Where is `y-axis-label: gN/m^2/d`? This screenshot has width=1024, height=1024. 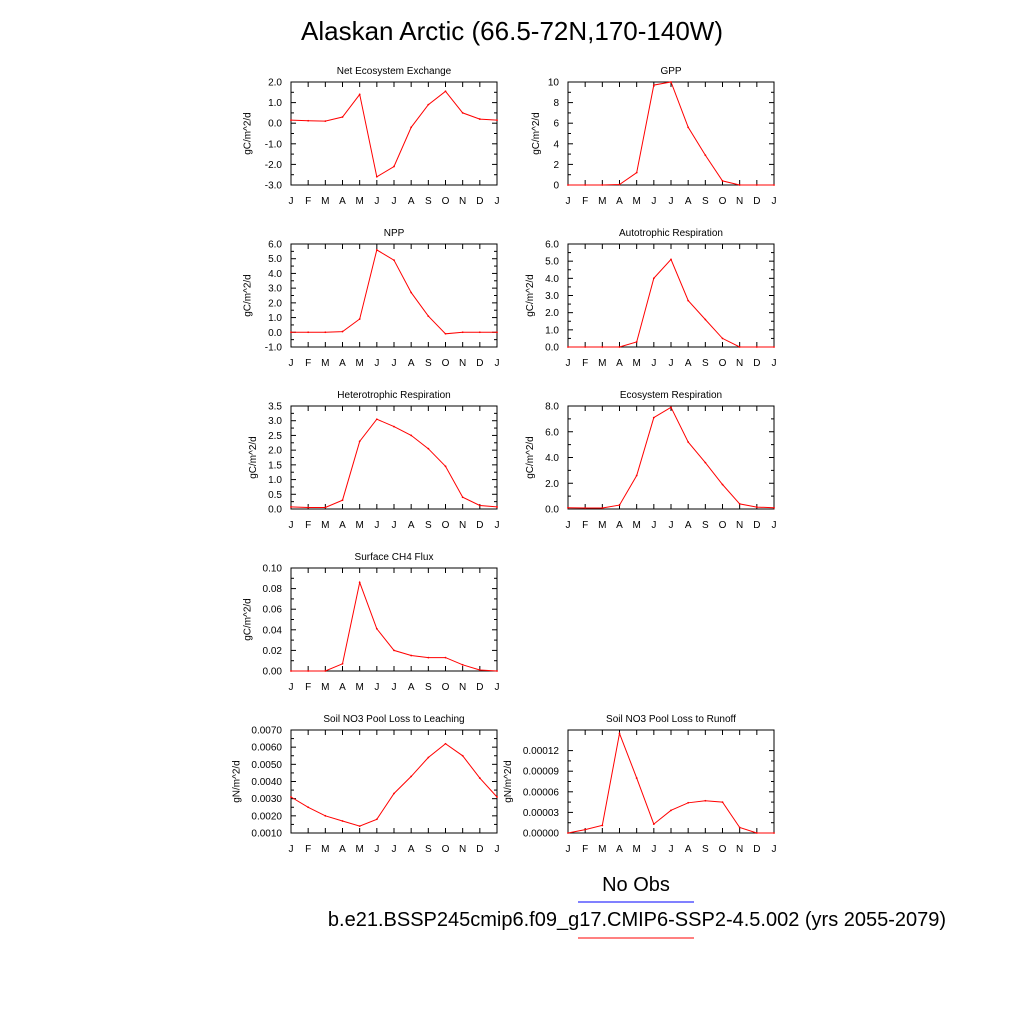 y-axis-label: gN/m^2/d is located at coordinates (236, 781).